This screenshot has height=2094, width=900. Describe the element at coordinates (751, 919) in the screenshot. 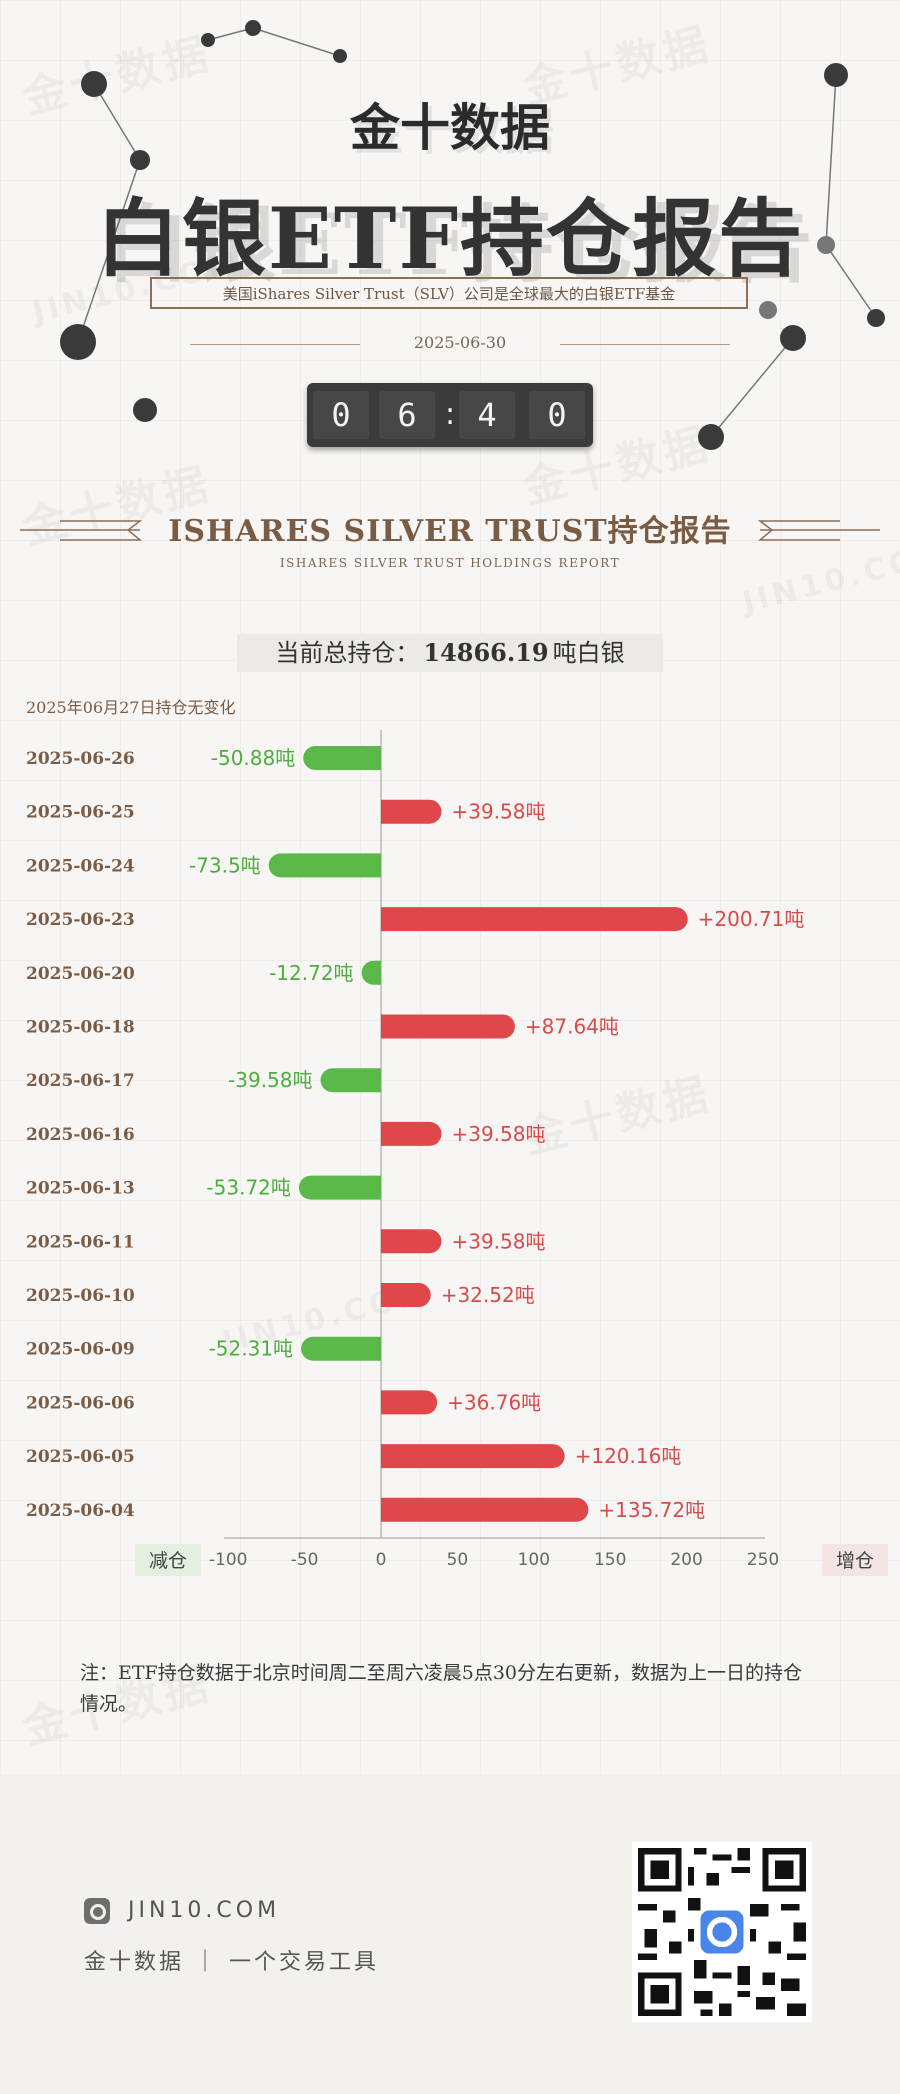

I see `data-label: +200.71吨` at that location.